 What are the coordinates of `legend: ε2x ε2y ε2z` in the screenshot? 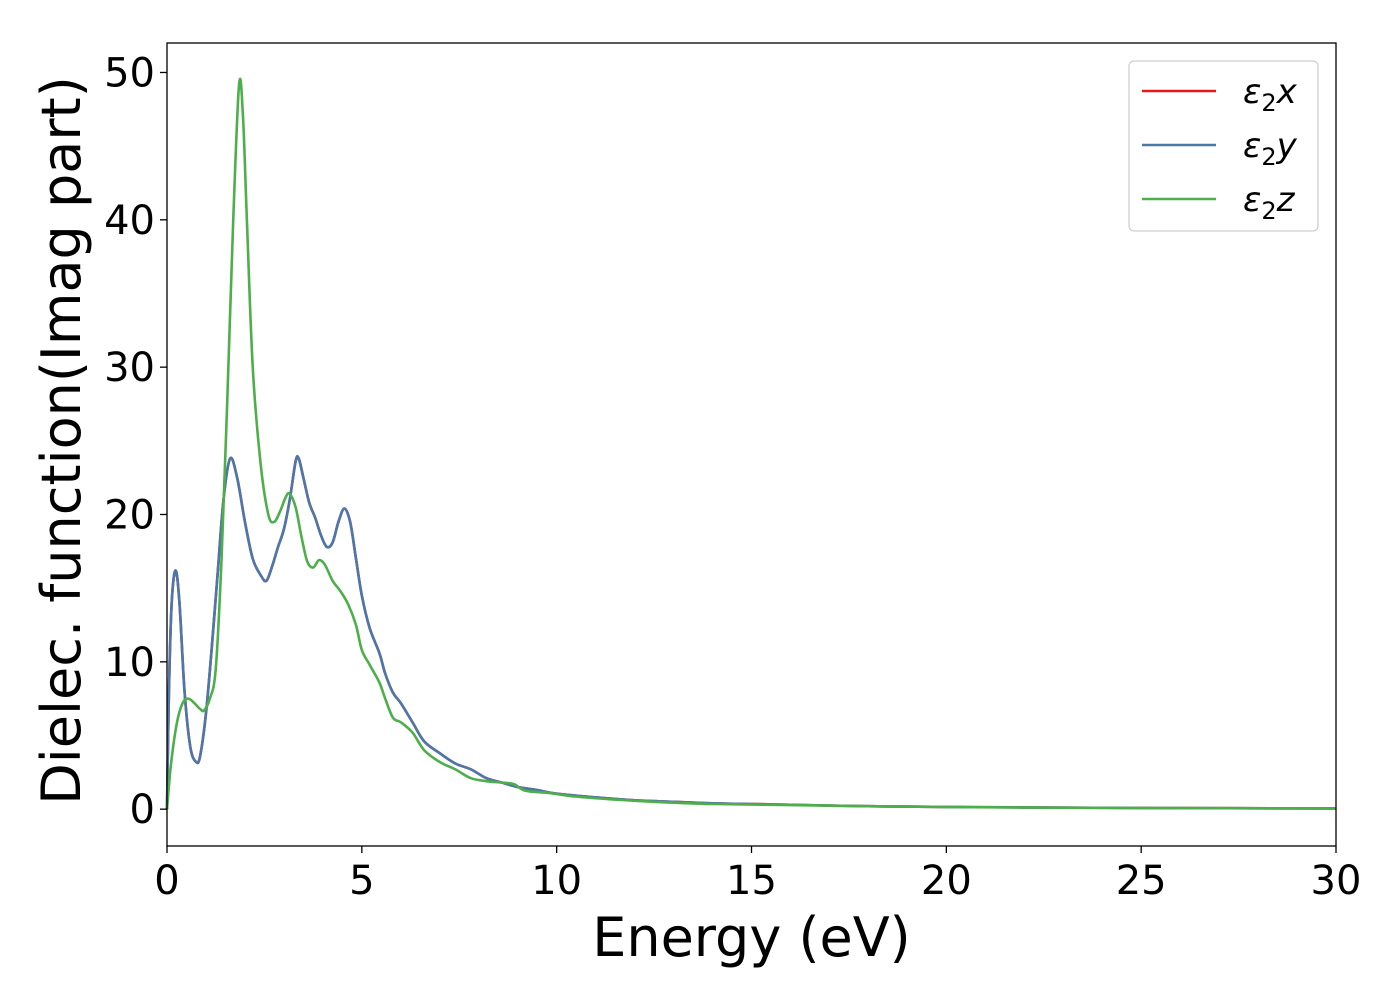 It's located at (1223, 146).